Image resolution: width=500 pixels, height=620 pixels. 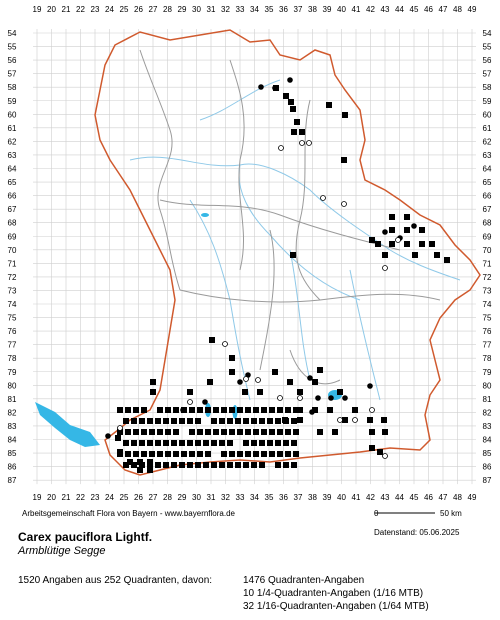 I want to click on grid-col-label: 22, so click(x=80, y=9).